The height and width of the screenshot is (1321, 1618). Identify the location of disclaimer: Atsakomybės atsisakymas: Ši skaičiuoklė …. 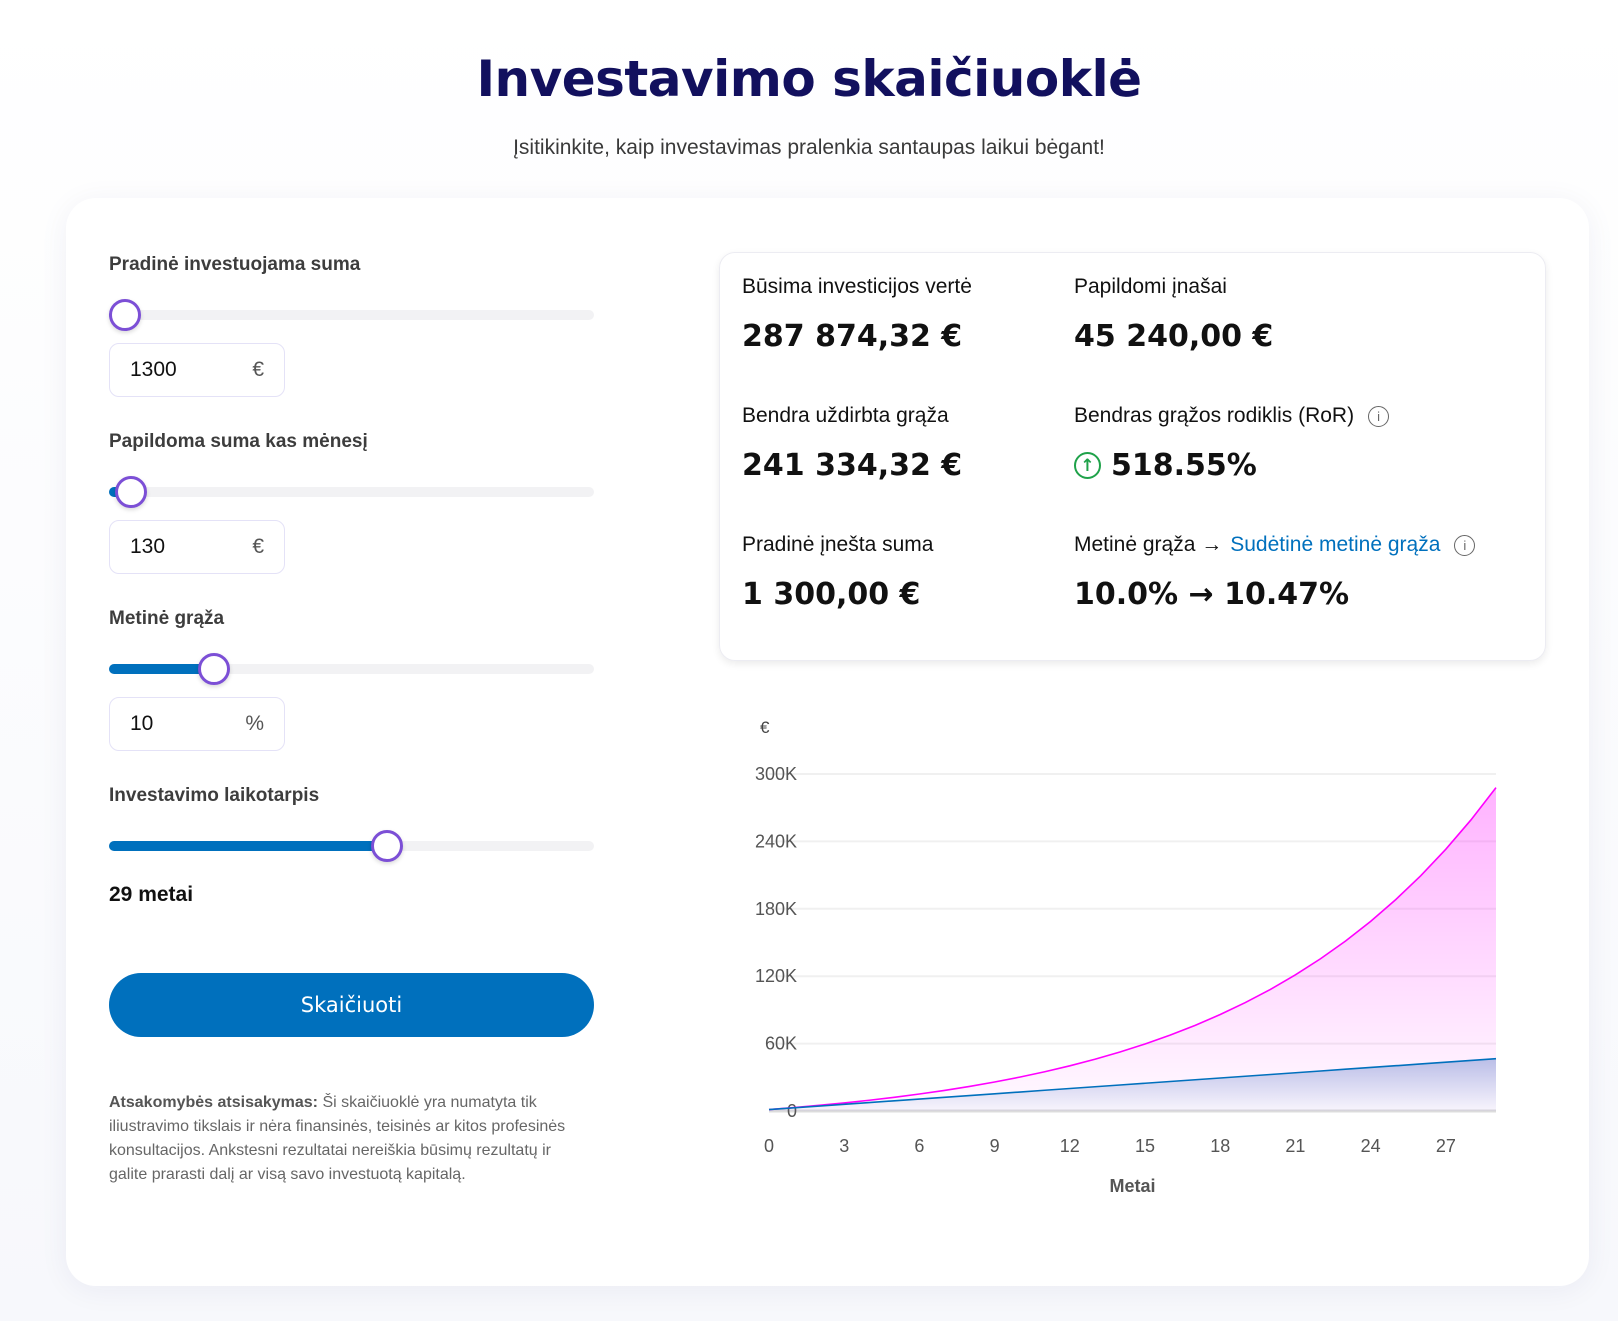
(339, 1139).